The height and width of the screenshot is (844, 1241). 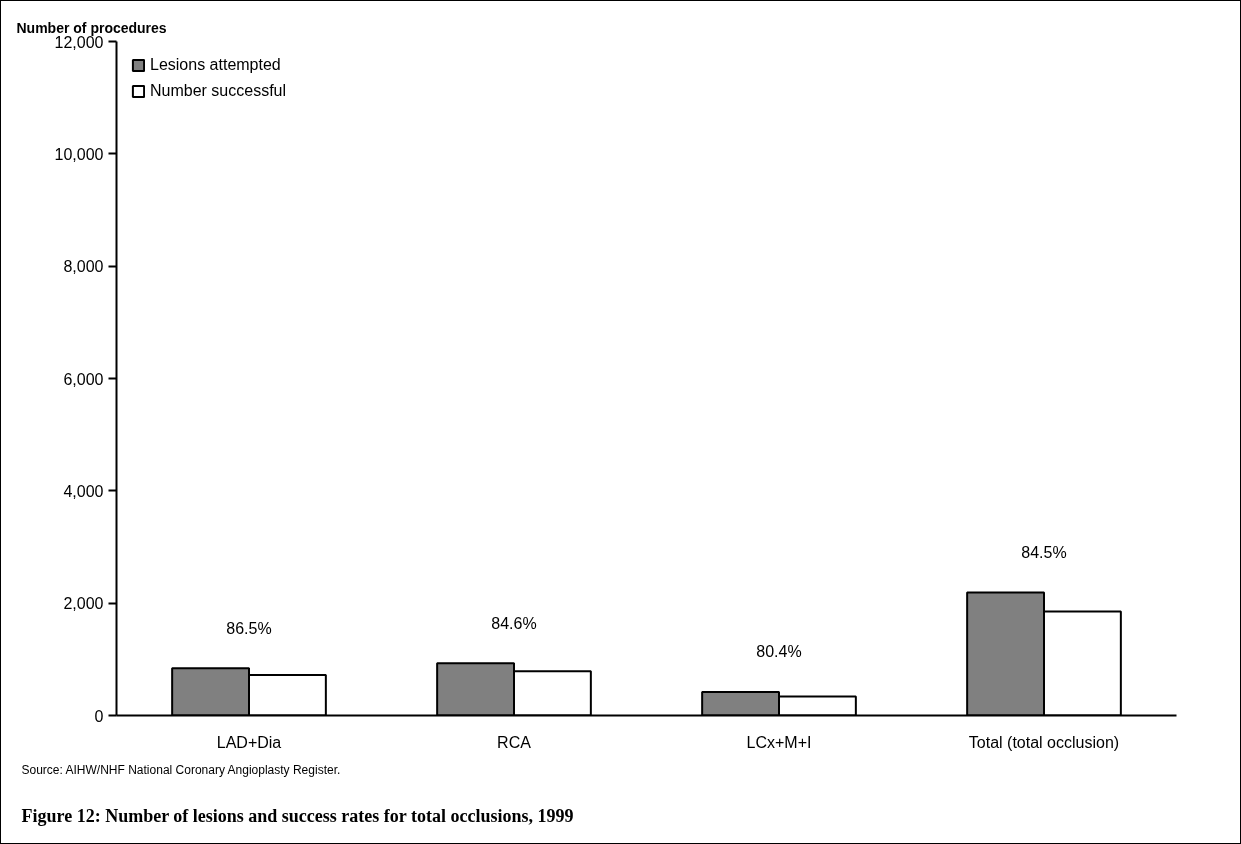 What do you see at coordinates (779, 652) in the screenshot?
I see `annotation: 80.4%` at bounding box center [779, 652].